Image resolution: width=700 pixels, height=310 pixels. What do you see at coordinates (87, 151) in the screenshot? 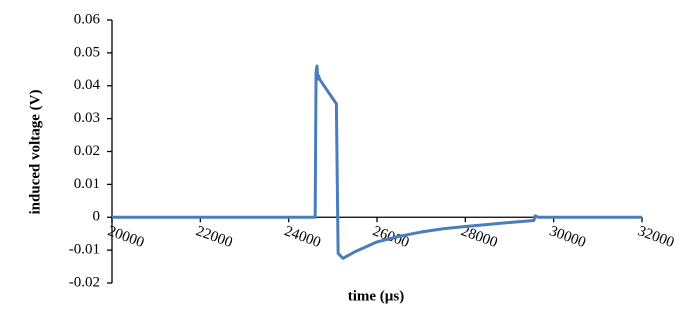
I see `y-tick-label: 0.02` at bounding box center [87, 151].